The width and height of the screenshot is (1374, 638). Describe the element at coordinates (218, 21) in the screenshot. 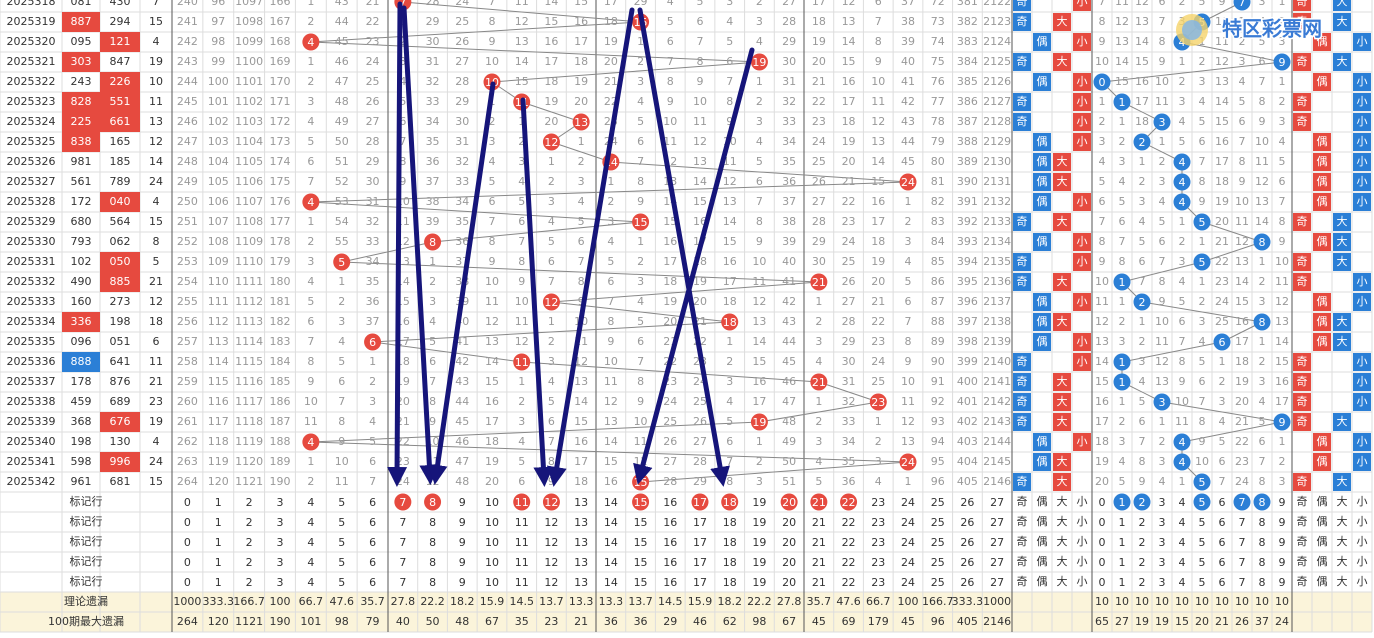

I see `omission: 97` at that location.